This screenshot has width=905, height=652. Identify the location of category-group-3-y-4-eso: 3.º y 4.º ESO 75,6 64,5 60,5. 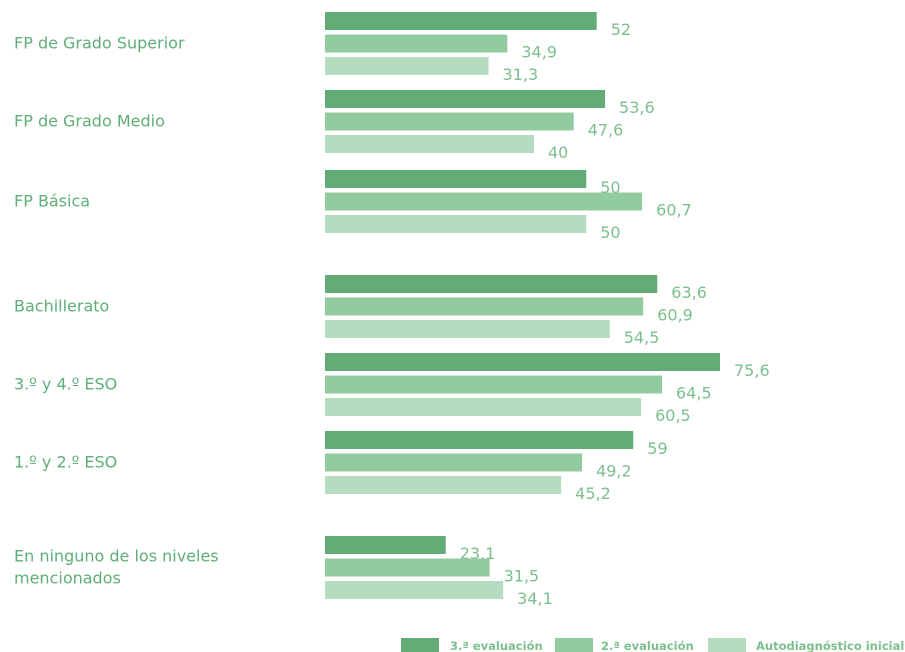
(392, 389).